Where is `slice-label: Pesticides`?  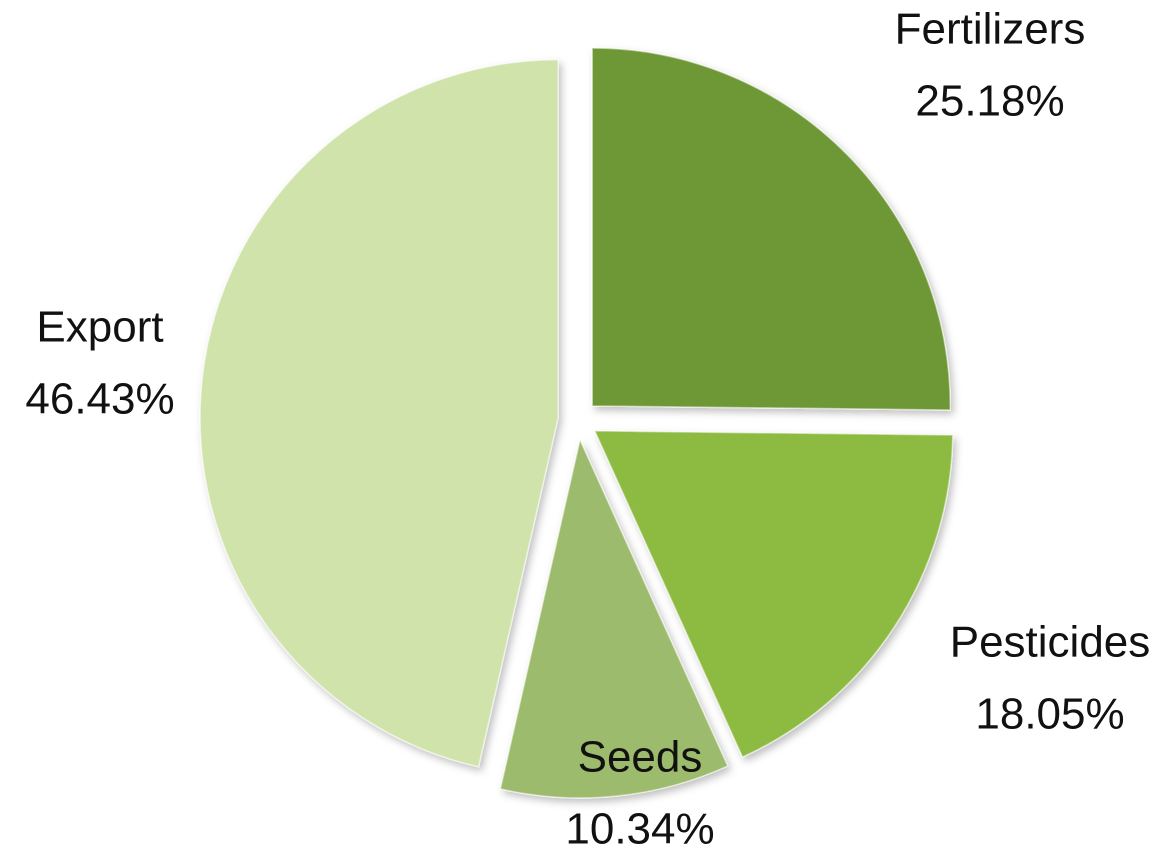
slice-label: Pesticides is located at coordinates (1050, 642).